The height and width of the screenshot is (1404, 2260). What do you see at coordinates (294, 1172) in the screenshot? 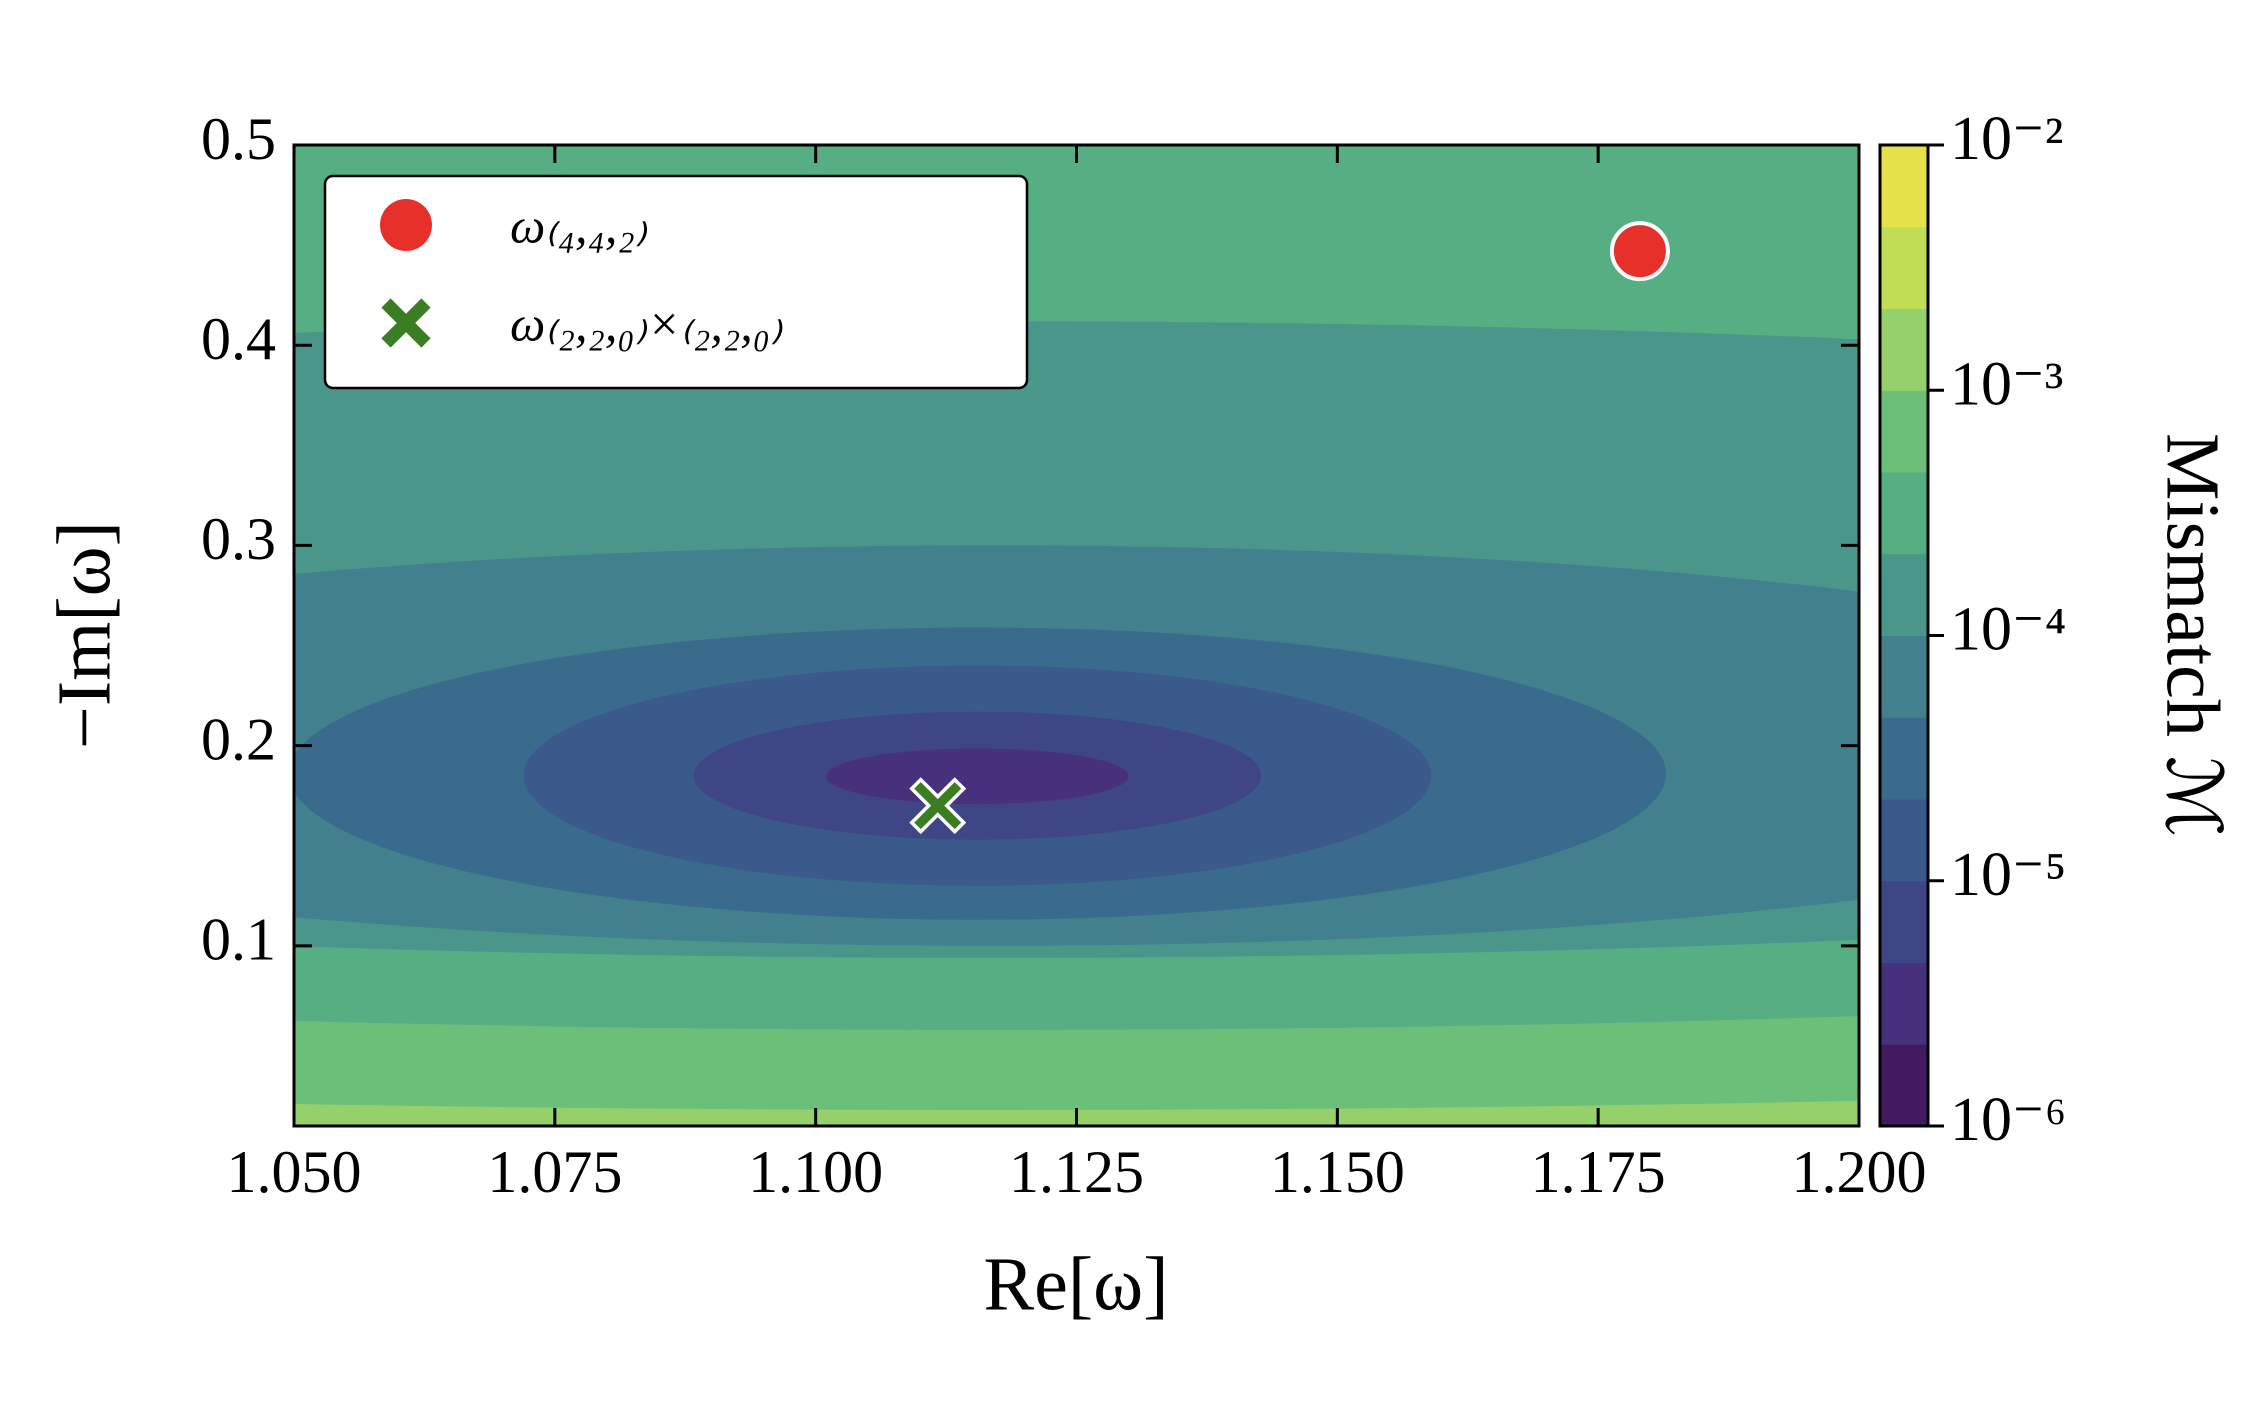
I see `x-tick-label: 1.050` at bounding box center [294, 1172].